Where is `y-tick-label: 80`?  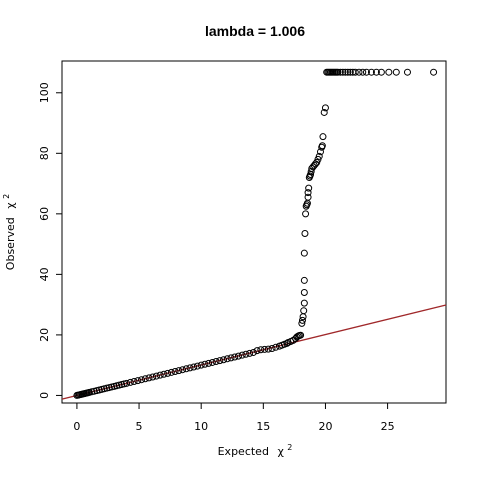
y-tick-label: 80 is located at coordinates (44, 153).